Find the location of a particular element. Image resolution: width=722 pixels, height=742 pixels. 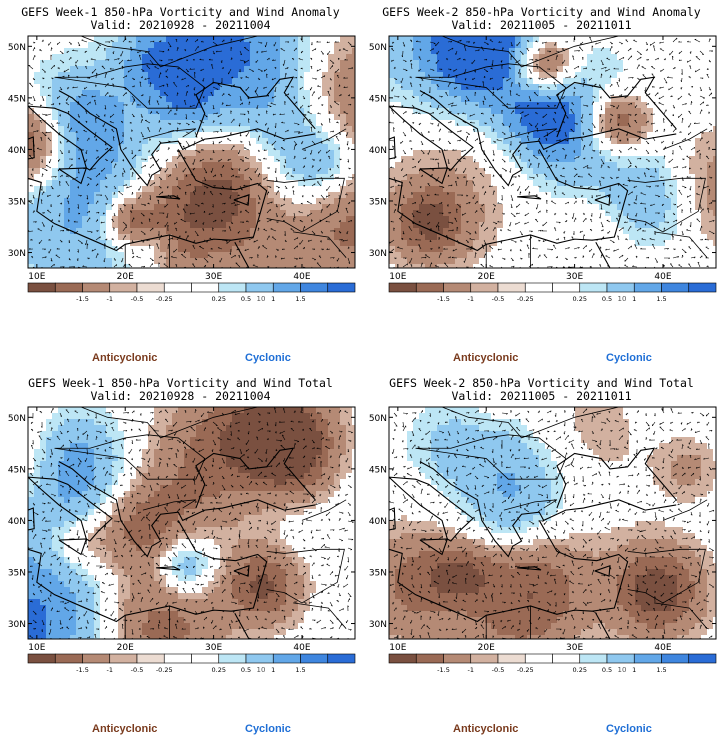

coastline is located at coordinates (324, 139).